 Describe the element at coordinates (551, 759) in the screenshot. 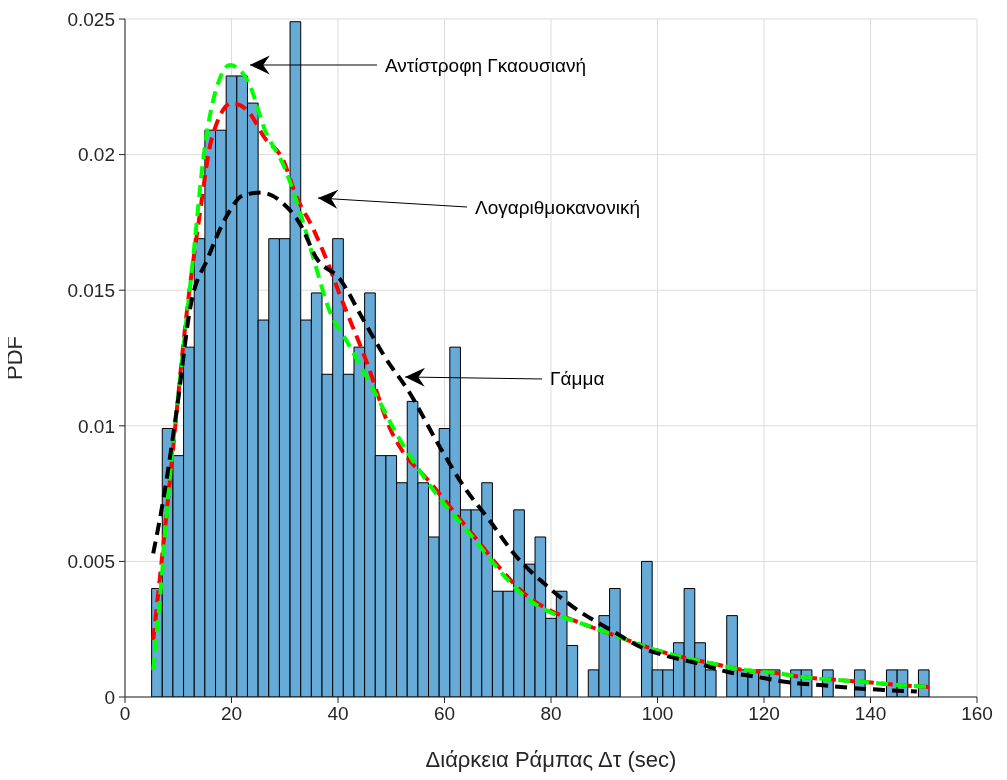

I see `x-axis-title: Διάρκεια Ράμπας Δτ (sec)` at that location.